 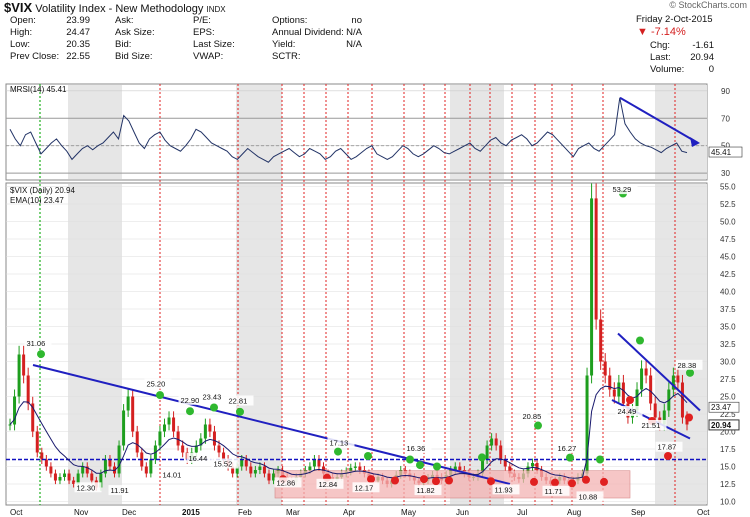 I want to click on price-tick-label: 27.5, so click(x=728, y=379).